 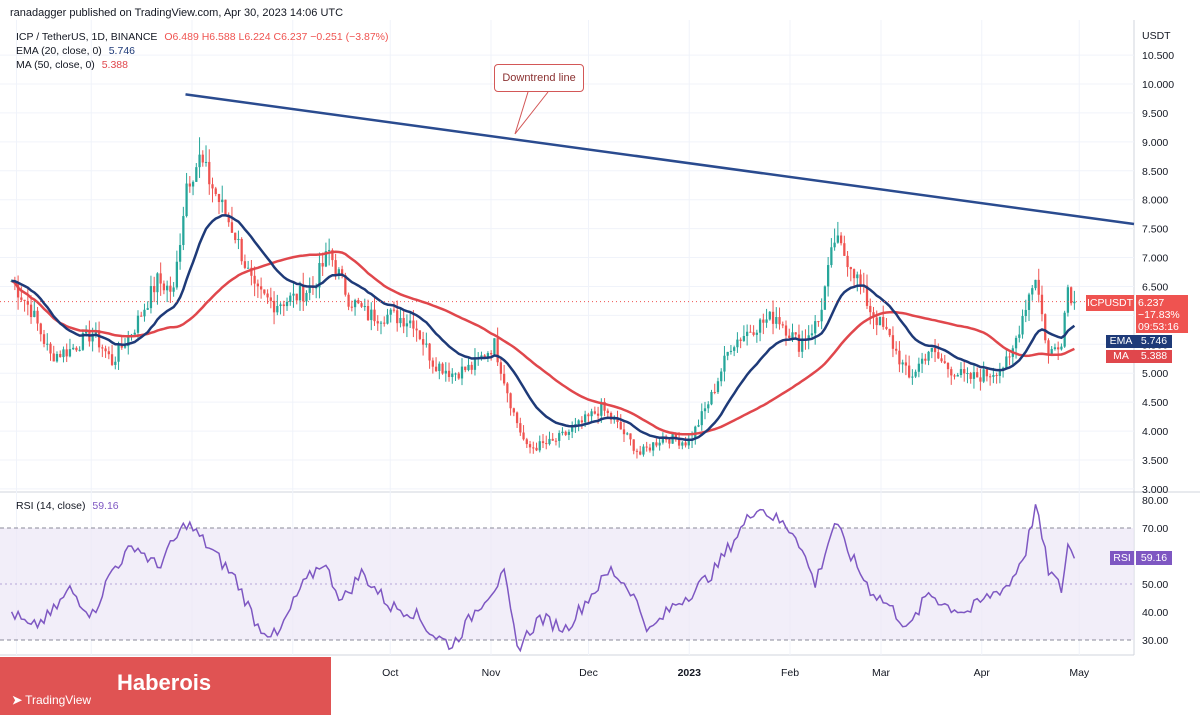 What do you see at coordinates (690, 673) in the screenshot?
I see `time-tick-label: 2023` at bounding box center [690, 673].